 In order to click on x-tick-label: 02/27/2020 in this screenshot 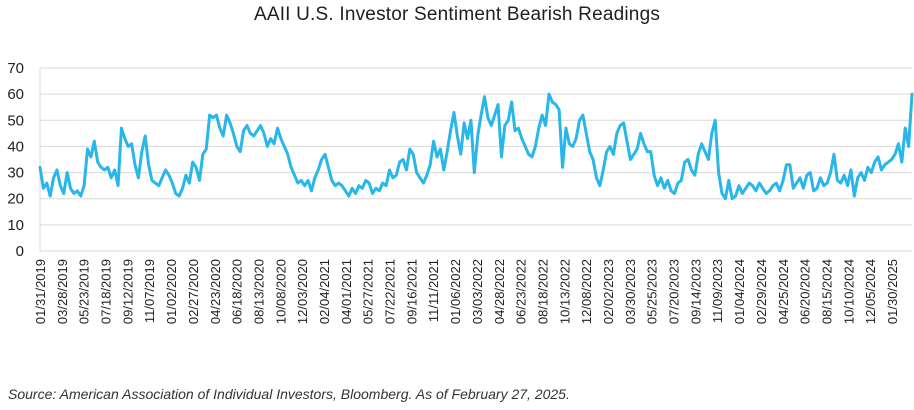, I will do `click(193, 291)`.